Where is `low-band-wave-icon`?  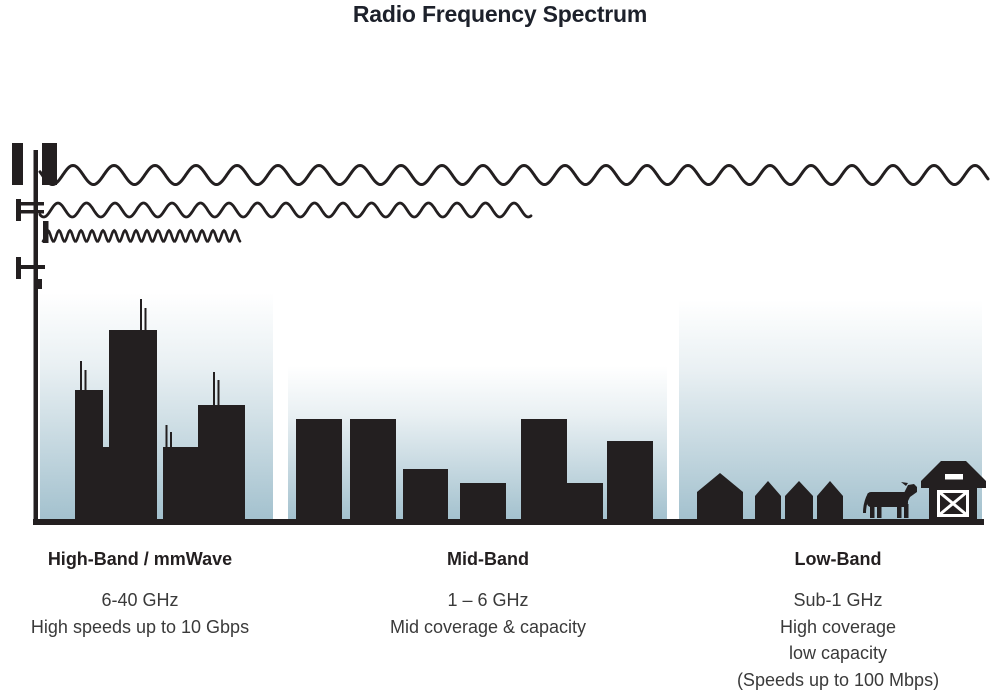
low-band-wave-icon is located at coordinates (514, 174).